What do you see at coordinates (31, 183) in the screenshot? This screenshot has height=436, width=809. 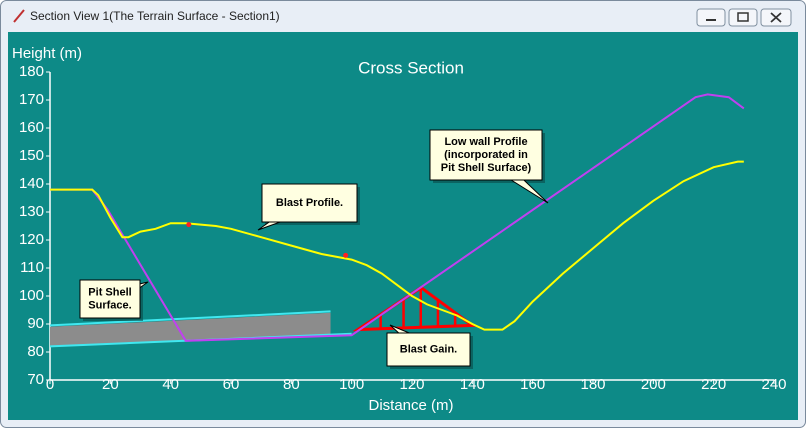 I see `y-tick-label: 140` at bounding box center [31, 183].